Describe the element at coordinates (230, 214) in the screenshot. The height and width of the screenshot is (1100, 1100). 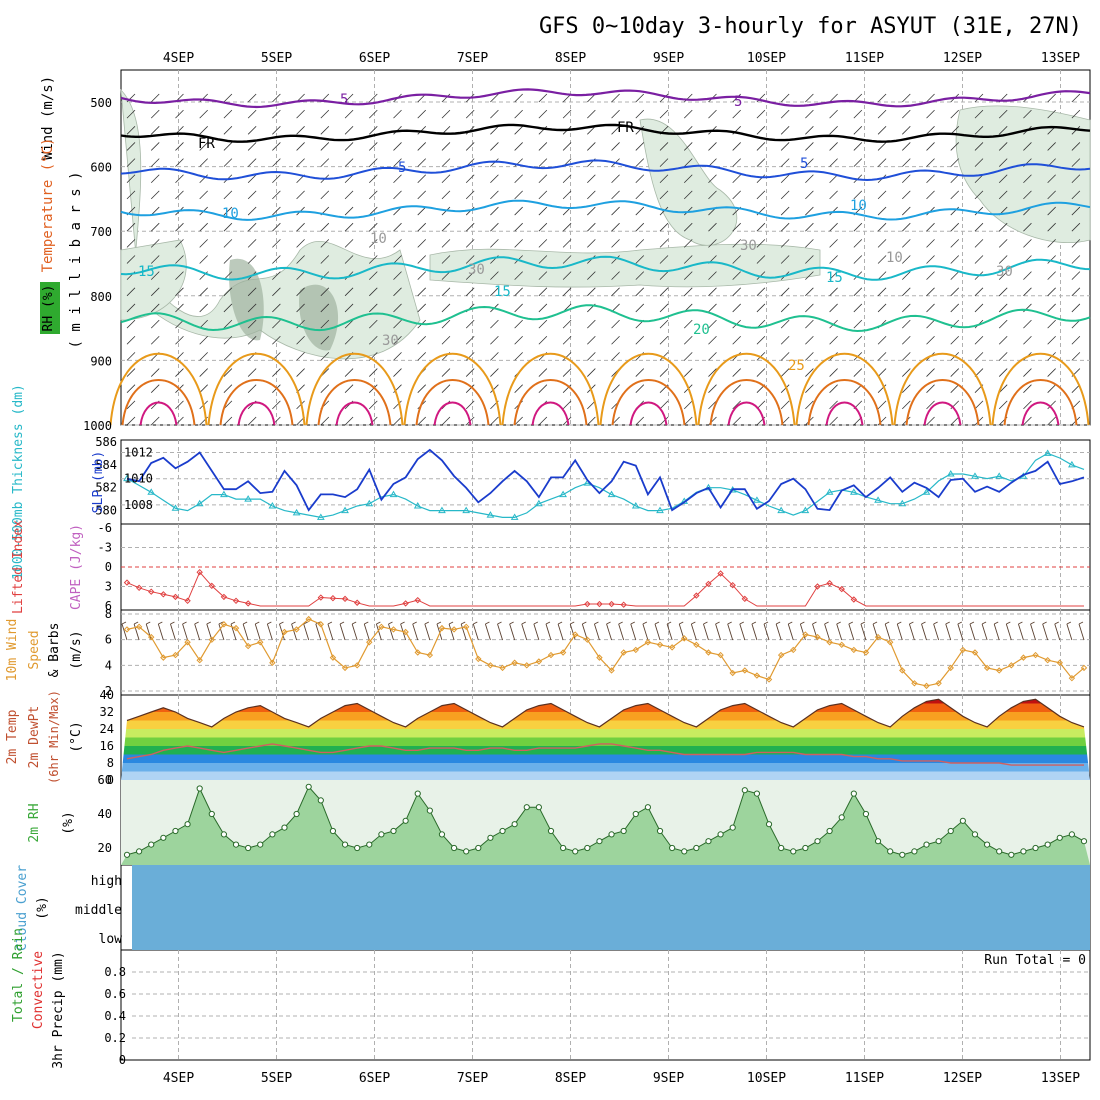
I see `contour-label: 10` at that location.